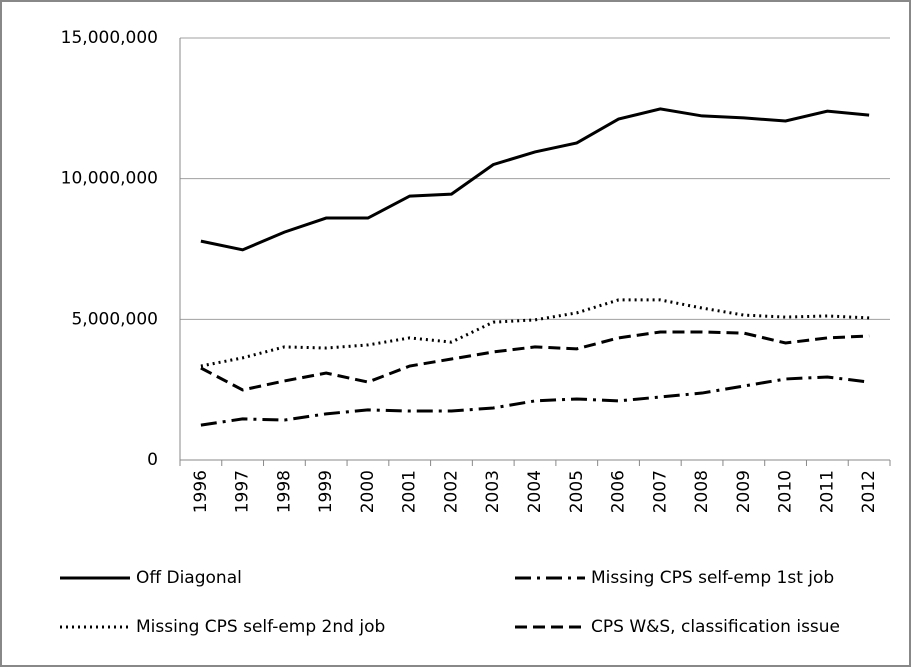  Describe the element at coordinates (201, 491) in the screenshot. I see `x-tick-label: 1996` at that location.